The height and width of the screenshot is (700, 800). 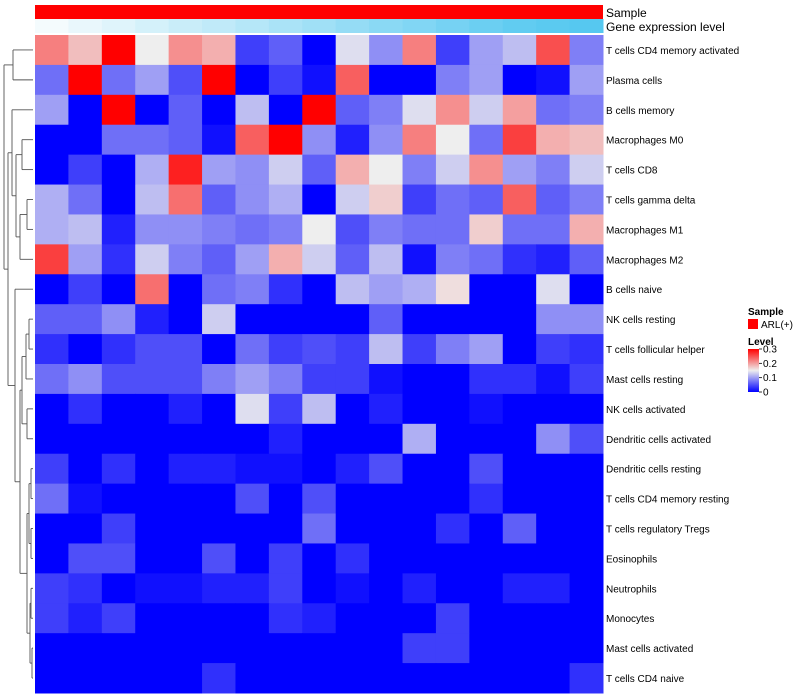 What do you see at coordinates (651, 201) in the screenshot?
I see `row-label: T cells gamma delta` at bounding box center [651, 201].